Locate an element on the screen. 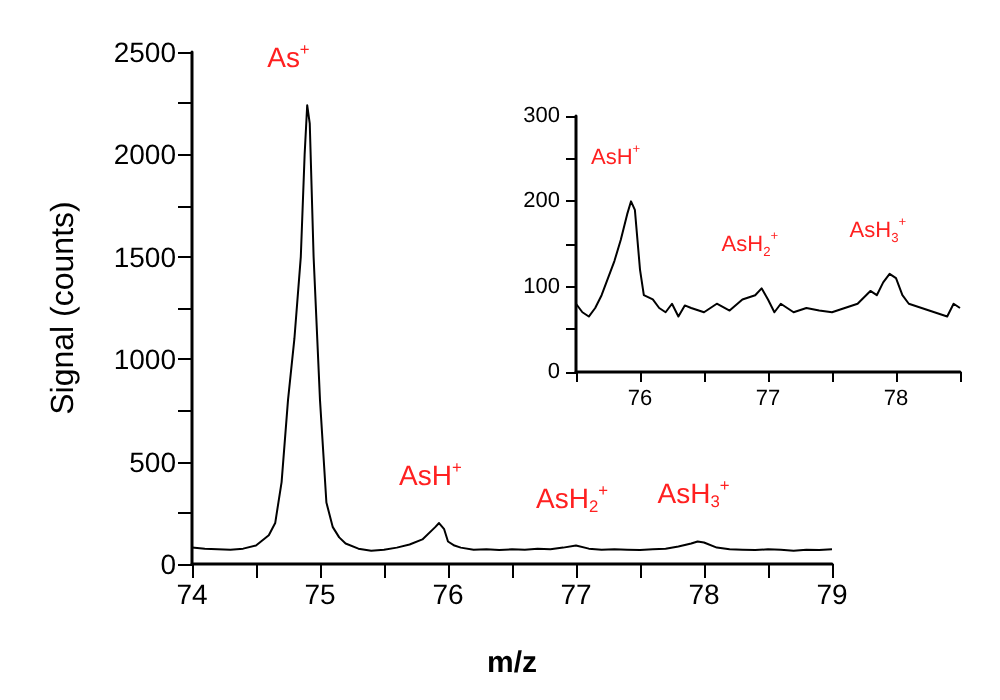 The width and height of the screenshot is (1000, 700). y-tick-label: 2500 is located at coordinates (145, 52).